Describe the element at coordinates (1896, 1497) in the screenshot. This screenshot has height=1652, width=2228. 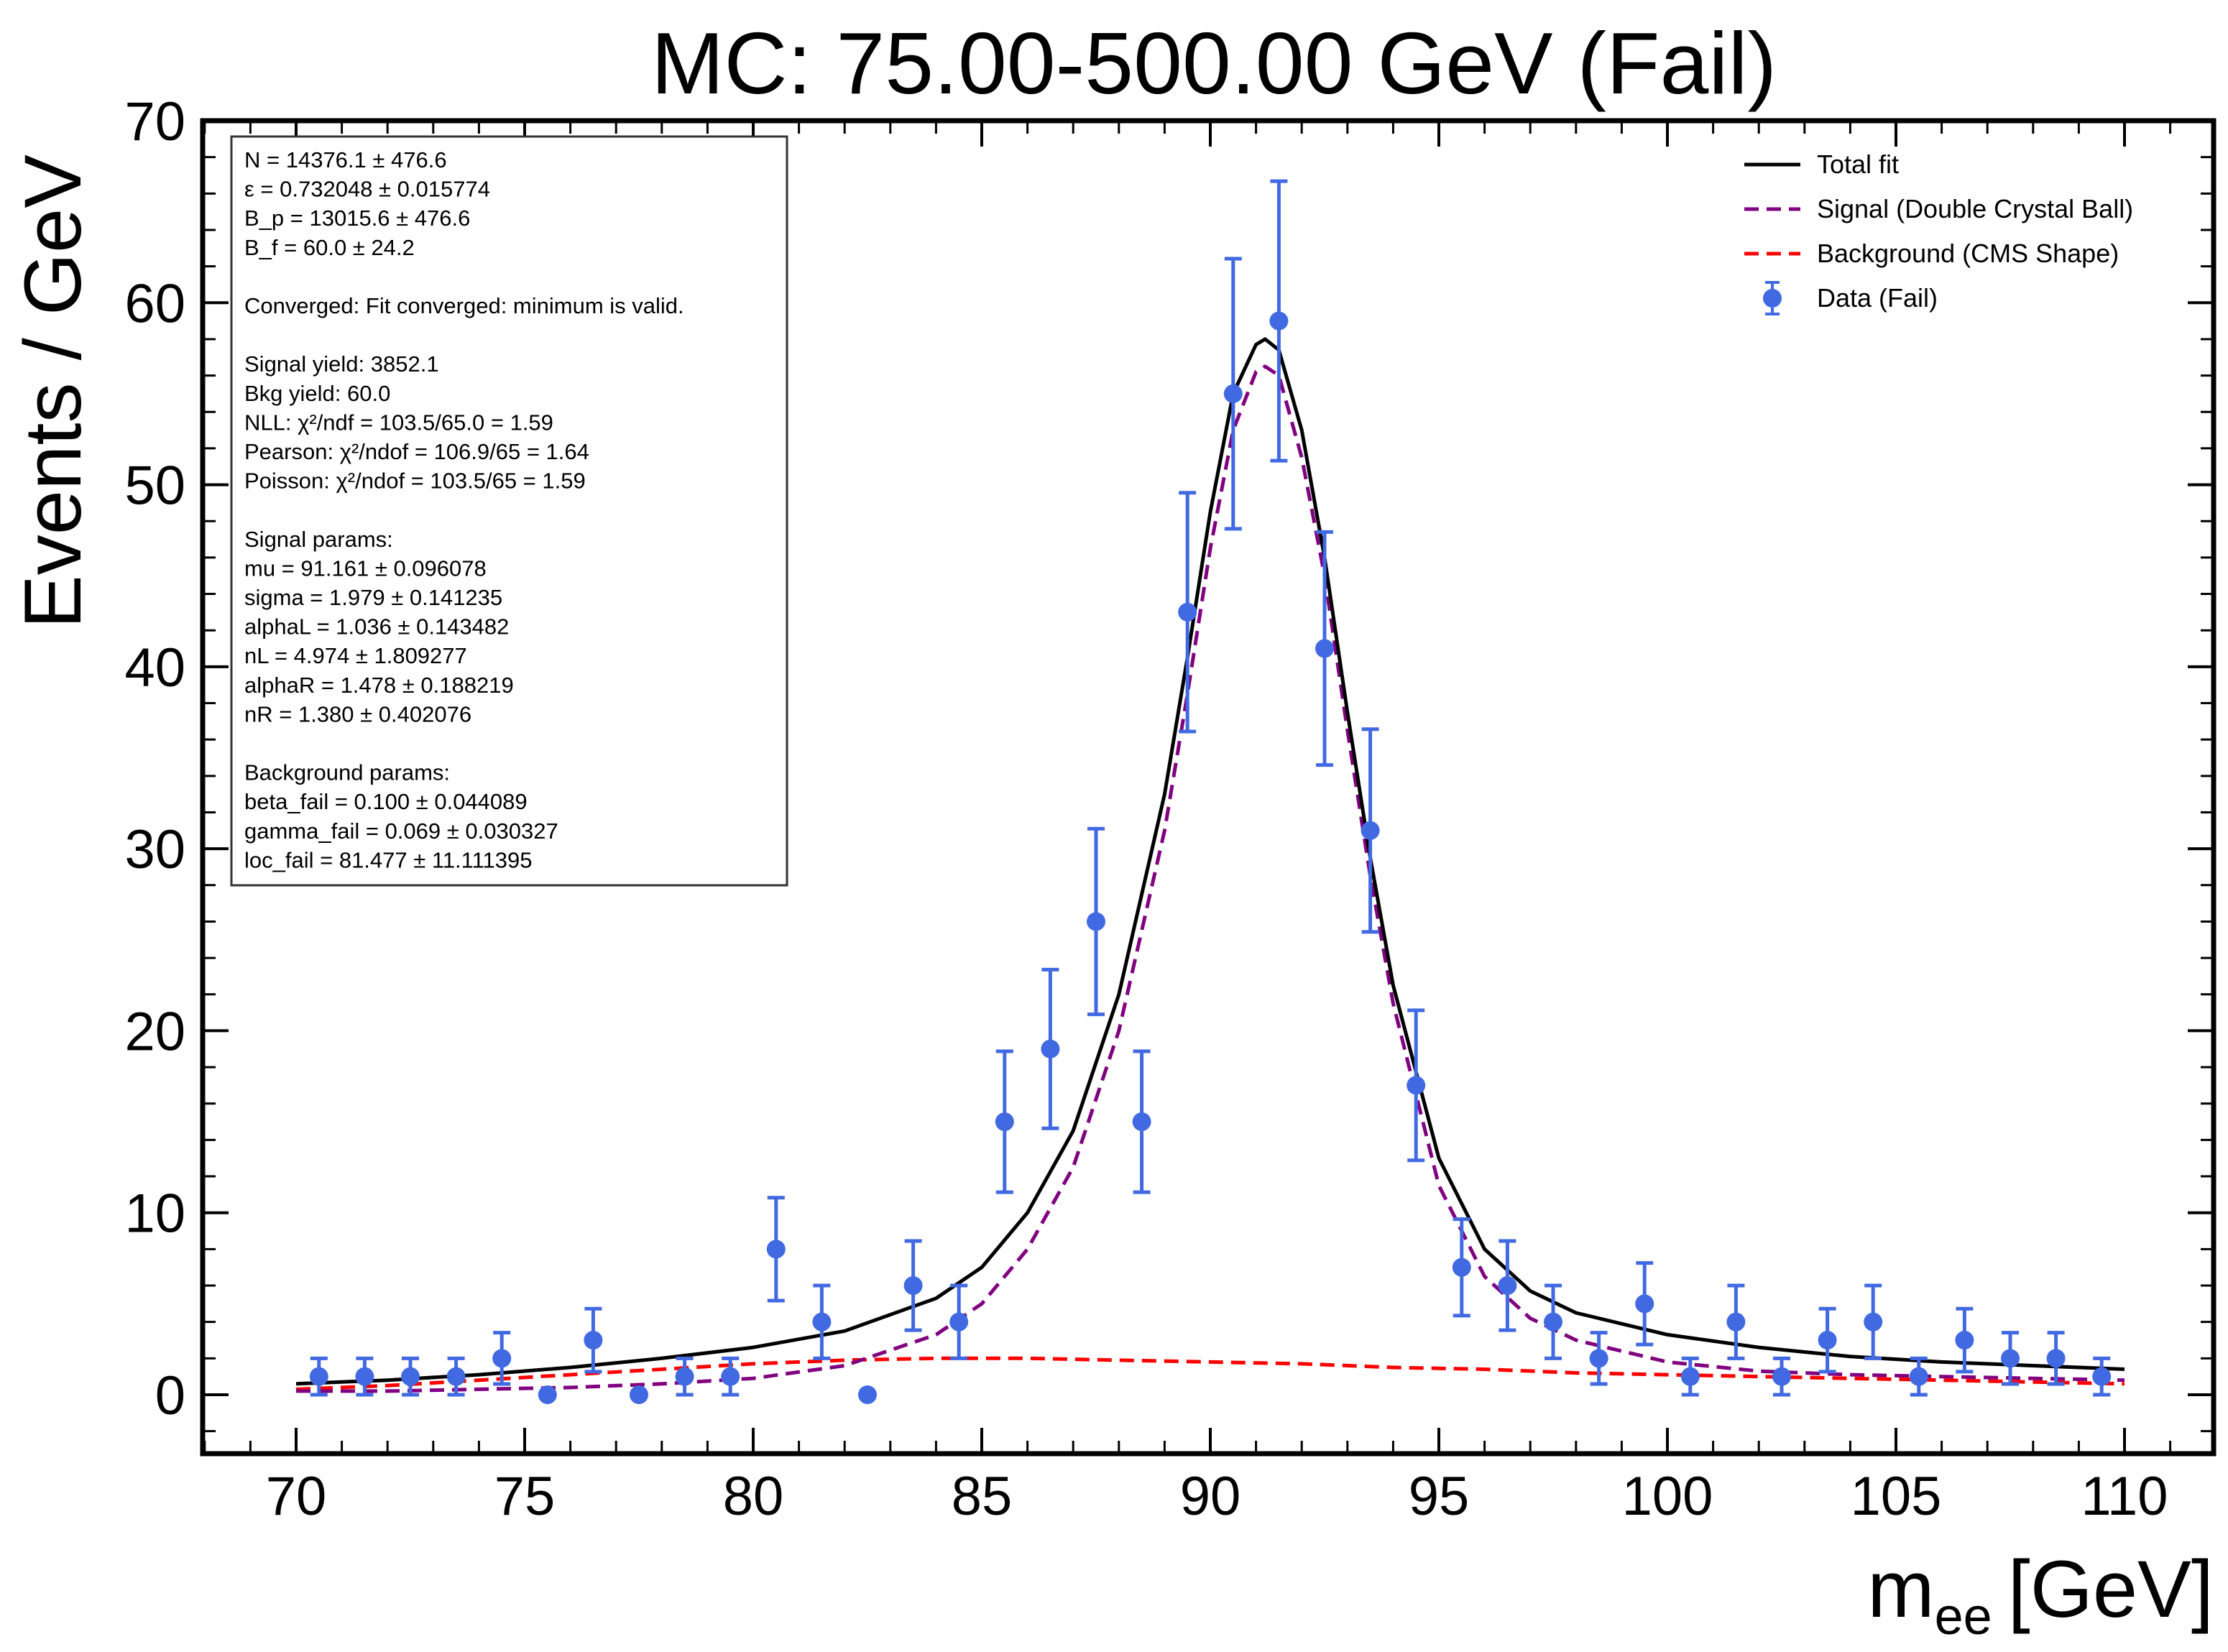
I see `x-tick-label: 105` at that location.